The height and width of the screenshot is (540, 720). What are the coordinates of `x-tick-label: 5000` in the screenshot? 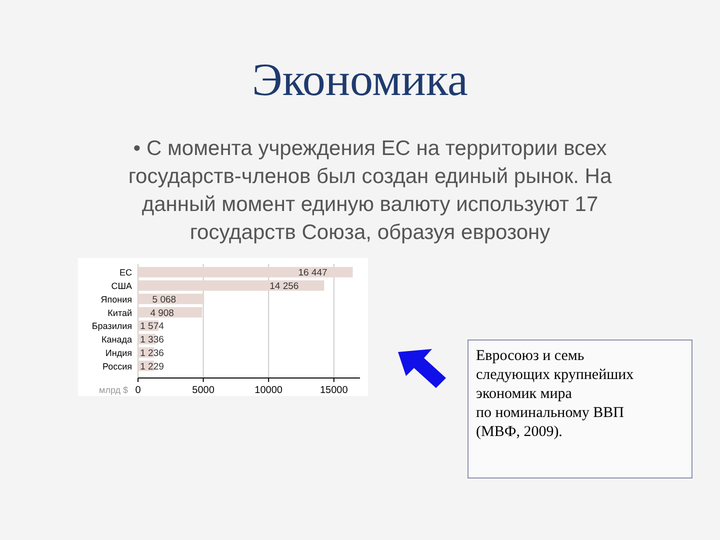 It's located at (203, 390).